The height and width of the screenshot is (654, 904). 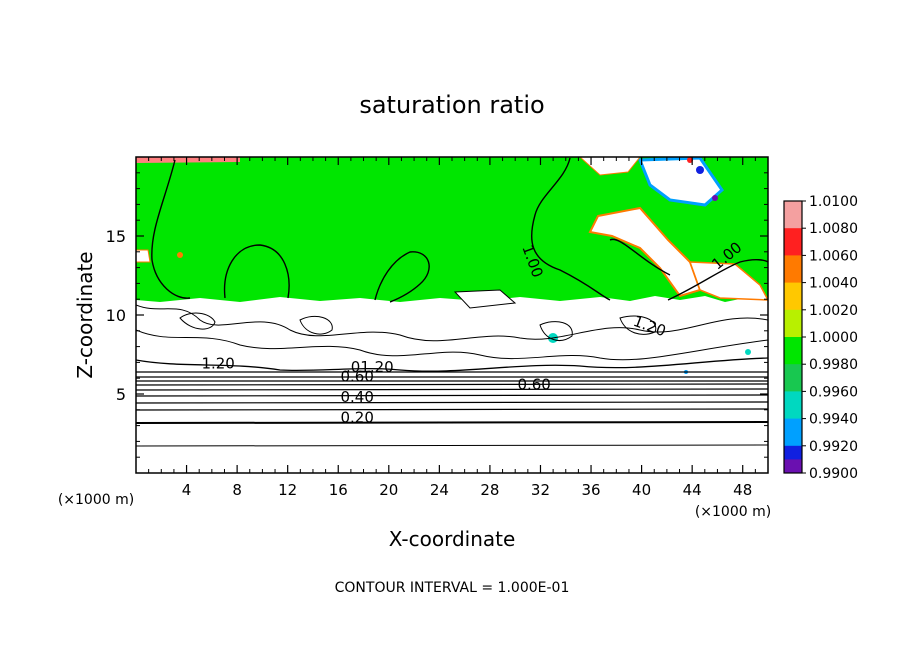 I want to click on colorbar-label: 1.0100, so click(x=833, y=202).